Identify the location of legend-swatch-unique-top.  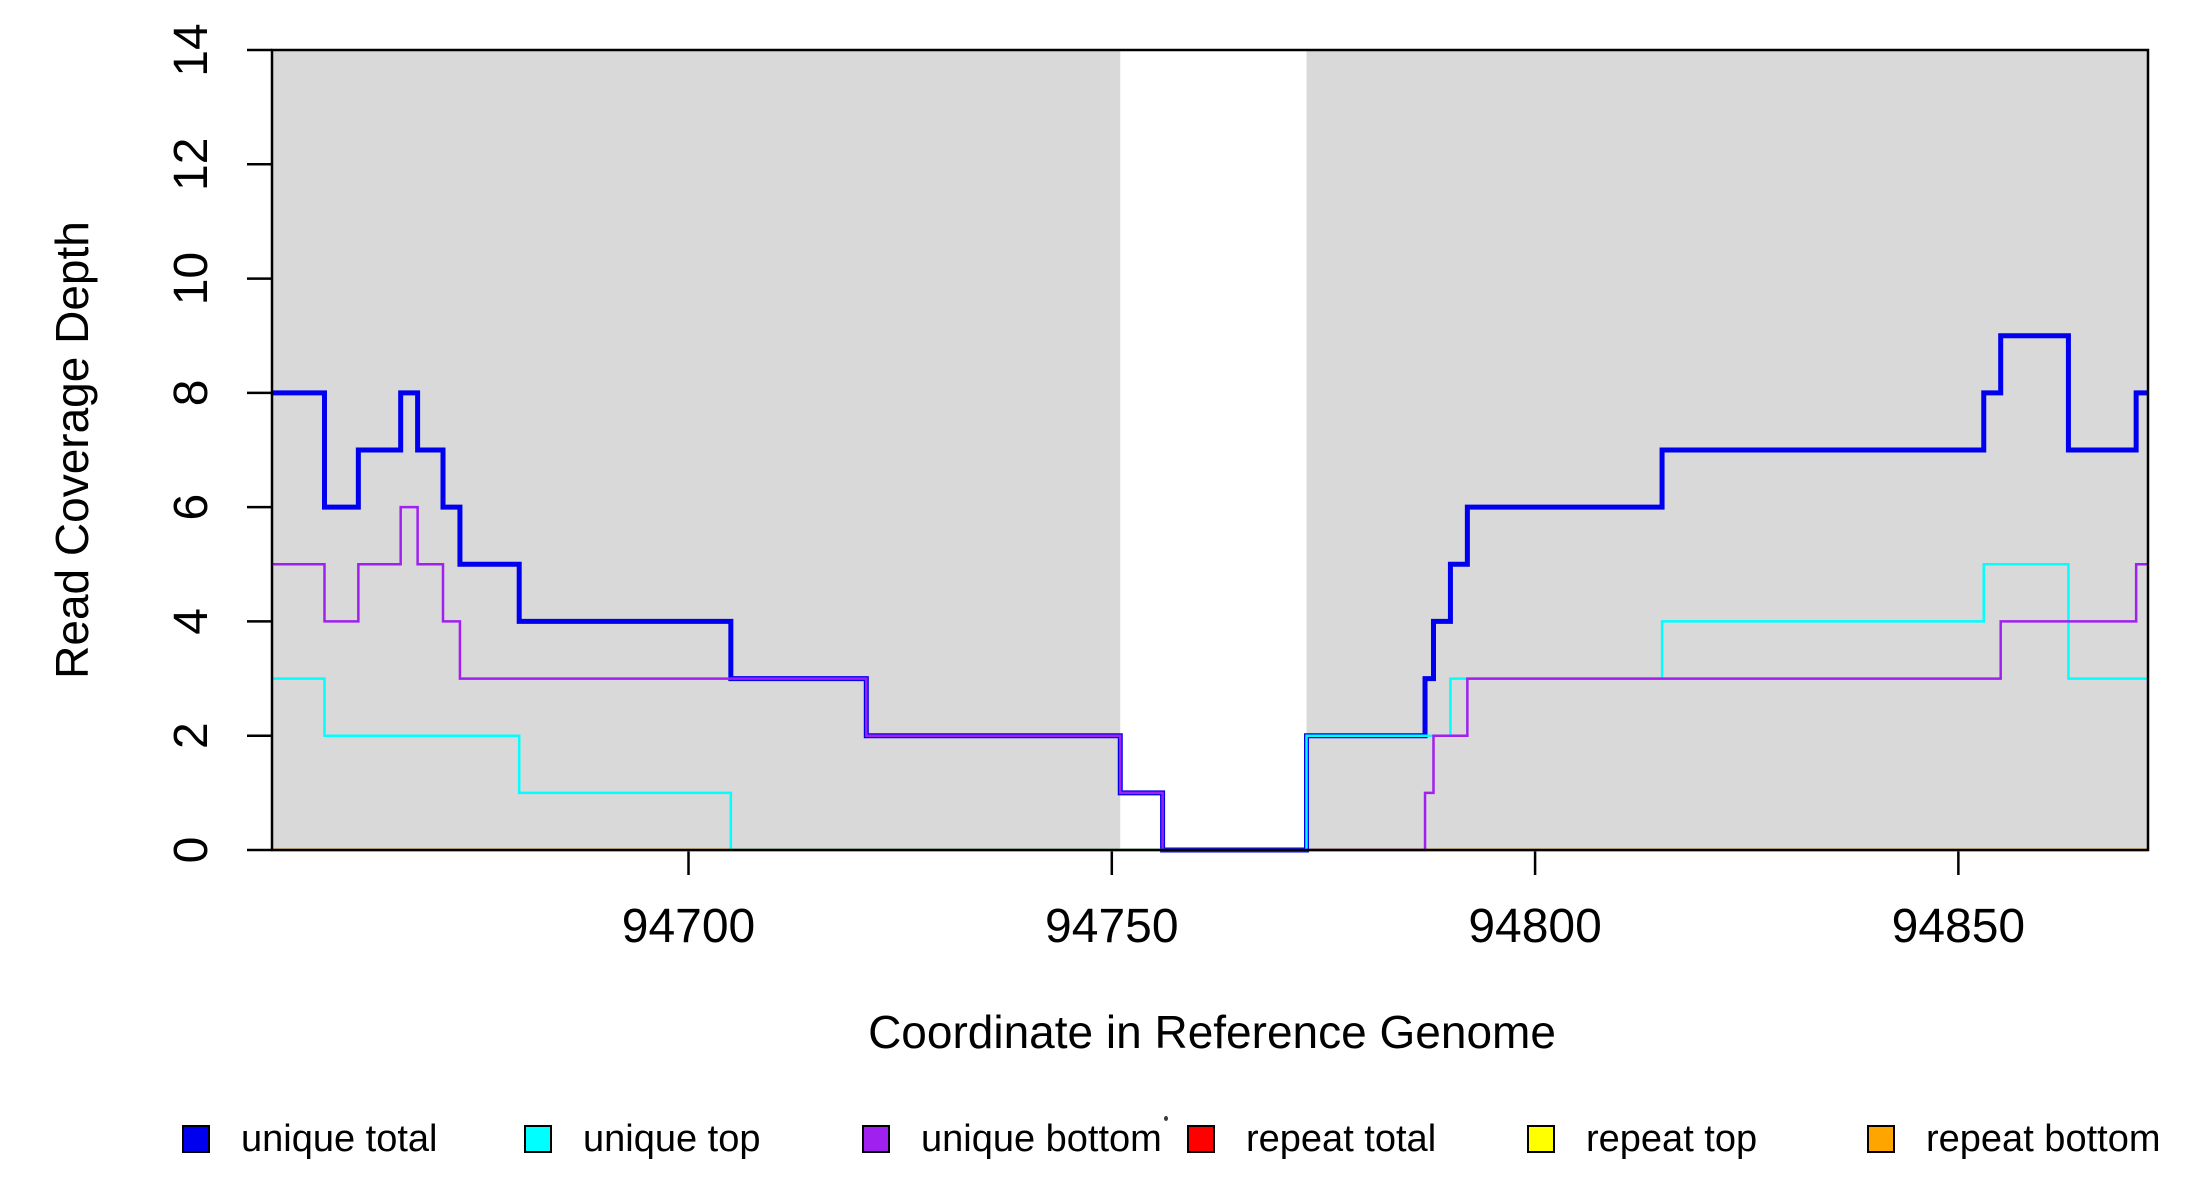
(538, 1139).